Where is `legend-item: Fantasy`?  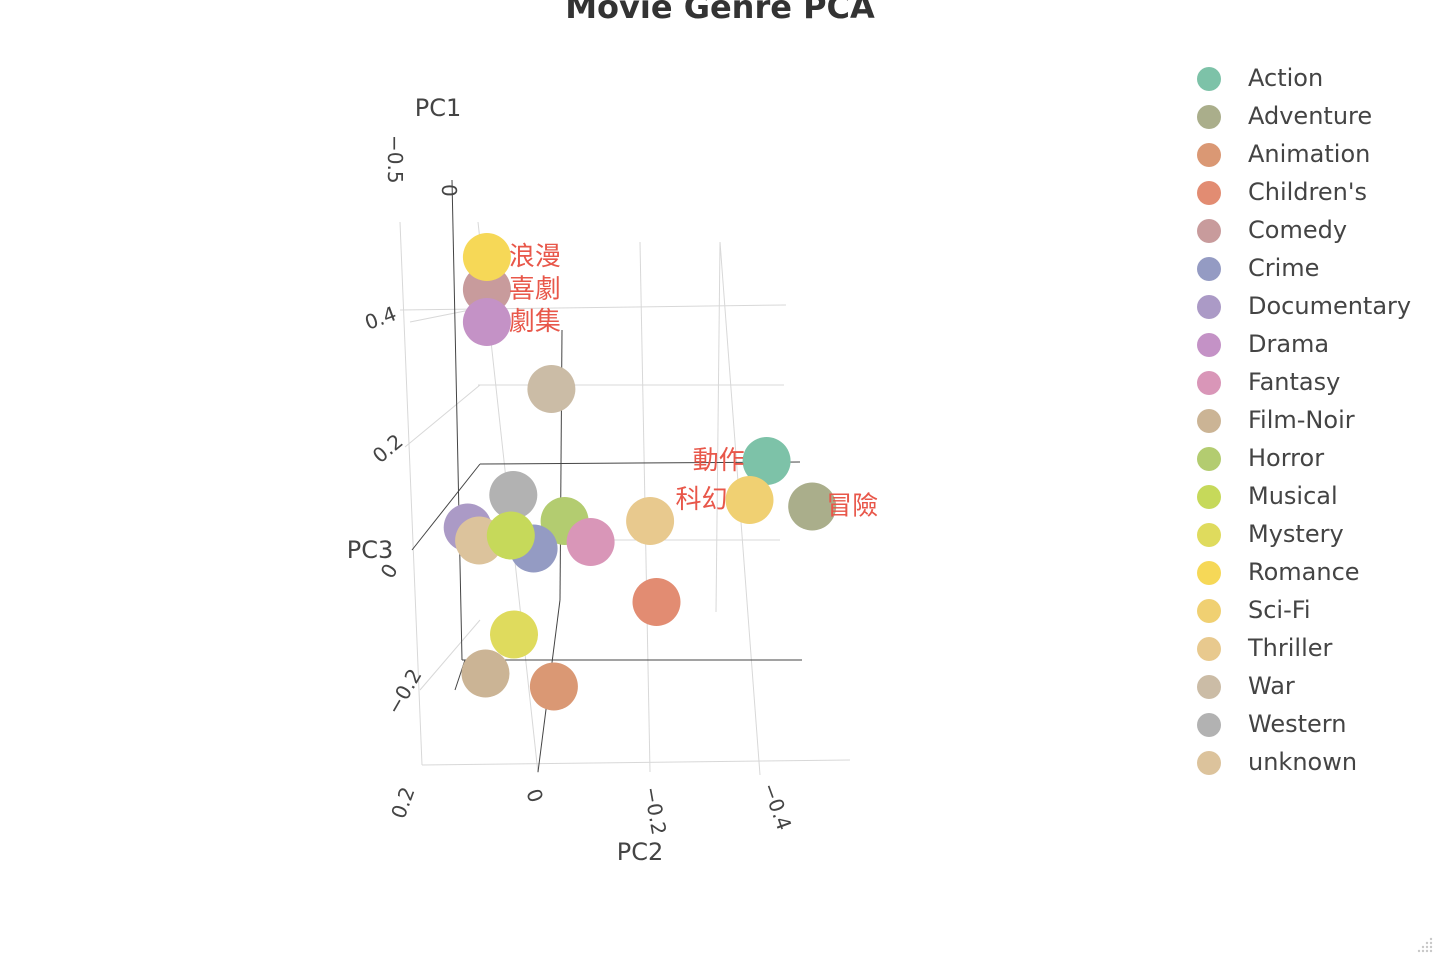
legend-item: Fantasy is located at coordinates (1310, 383).